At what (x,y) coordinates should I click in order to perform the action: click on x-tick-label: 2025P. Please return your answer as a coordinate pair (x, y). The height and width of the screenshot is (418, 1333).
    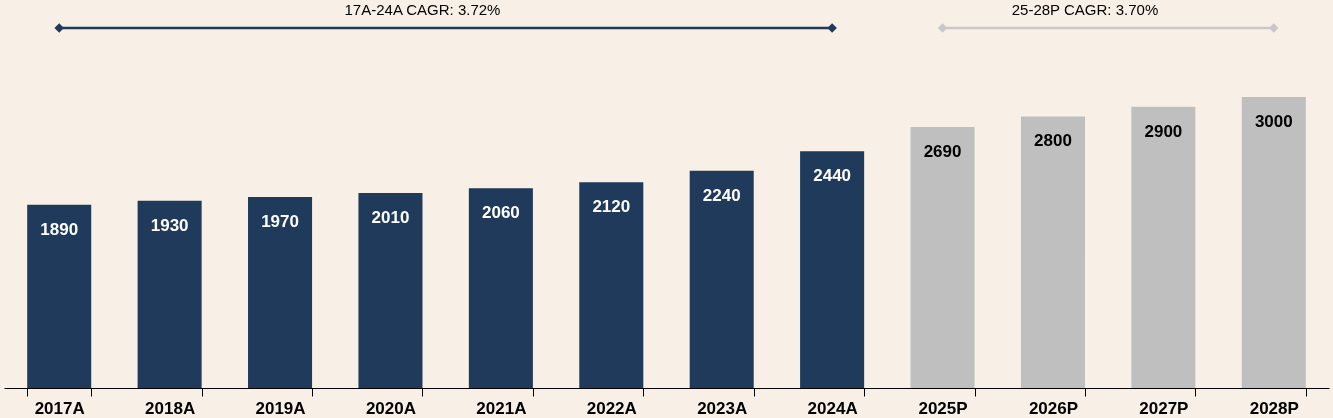
    Looking at the image, I should click on (943, 408).